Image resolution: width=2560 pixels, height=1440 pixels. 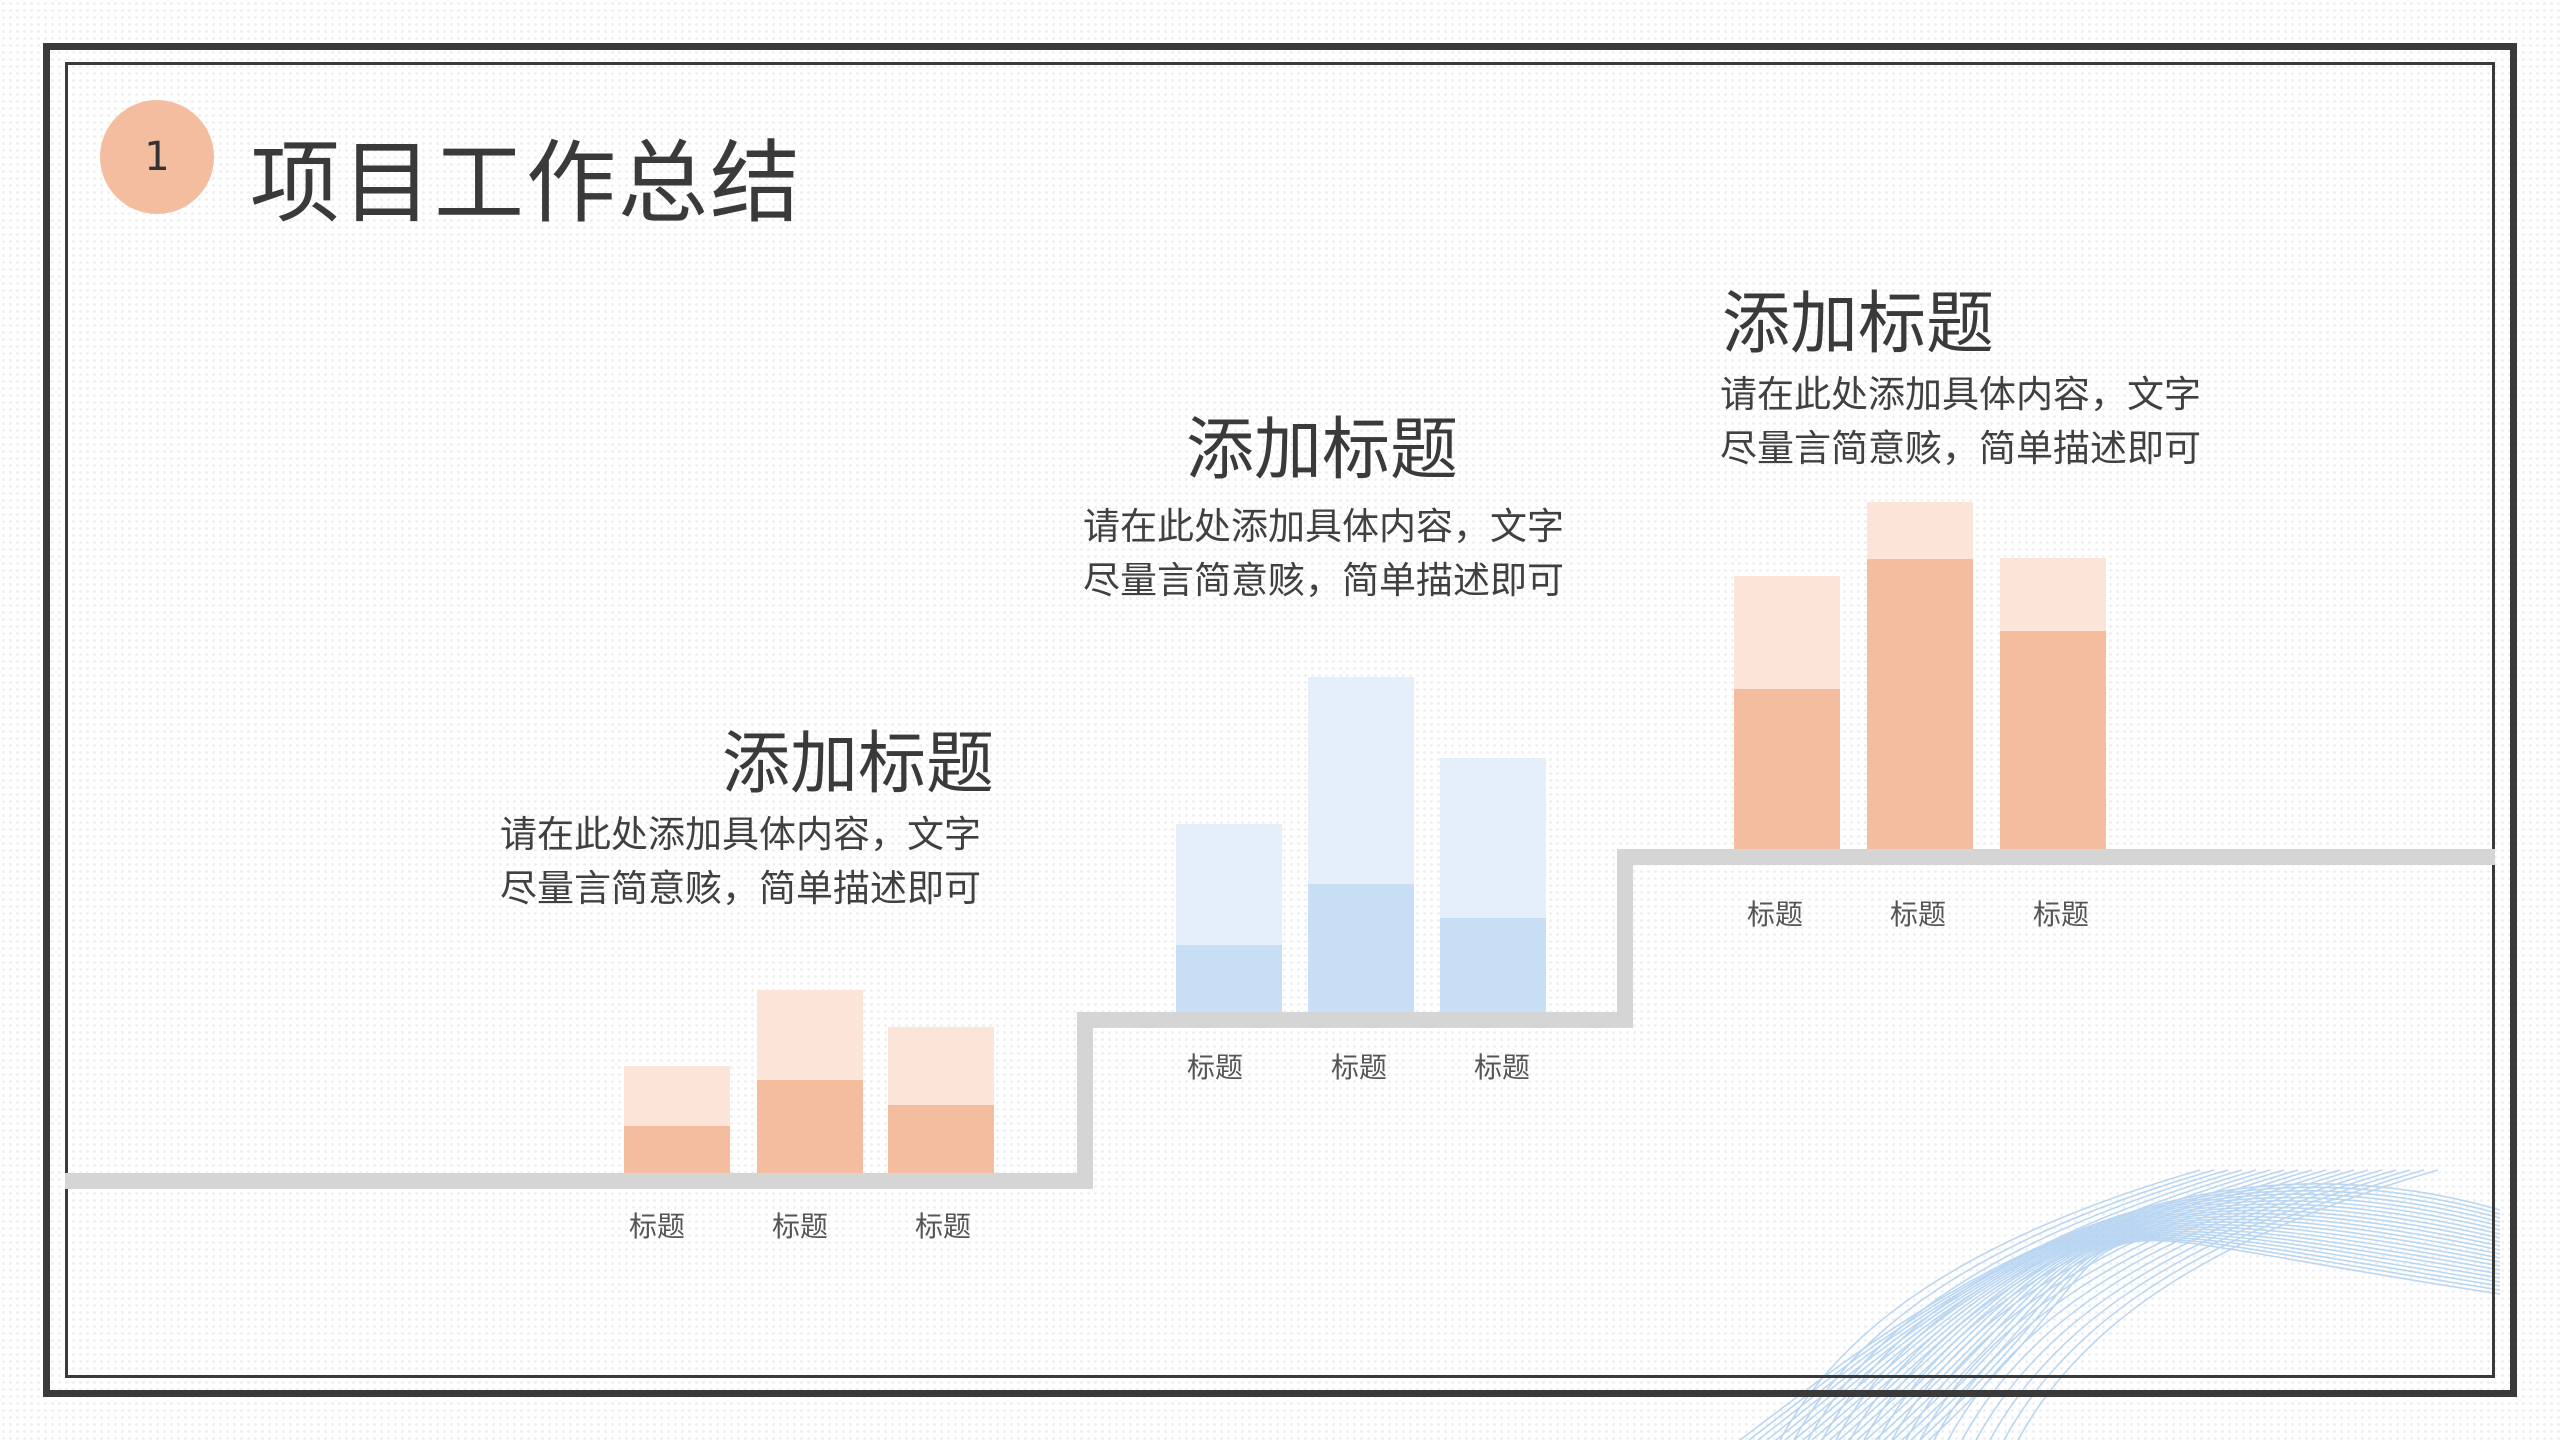 What do you see at coordinates (740, 834) in the screenshot?
I see `block-1-desc-line-1: 请在此处添加具体内容，文字` at bounding box center [740, 834].